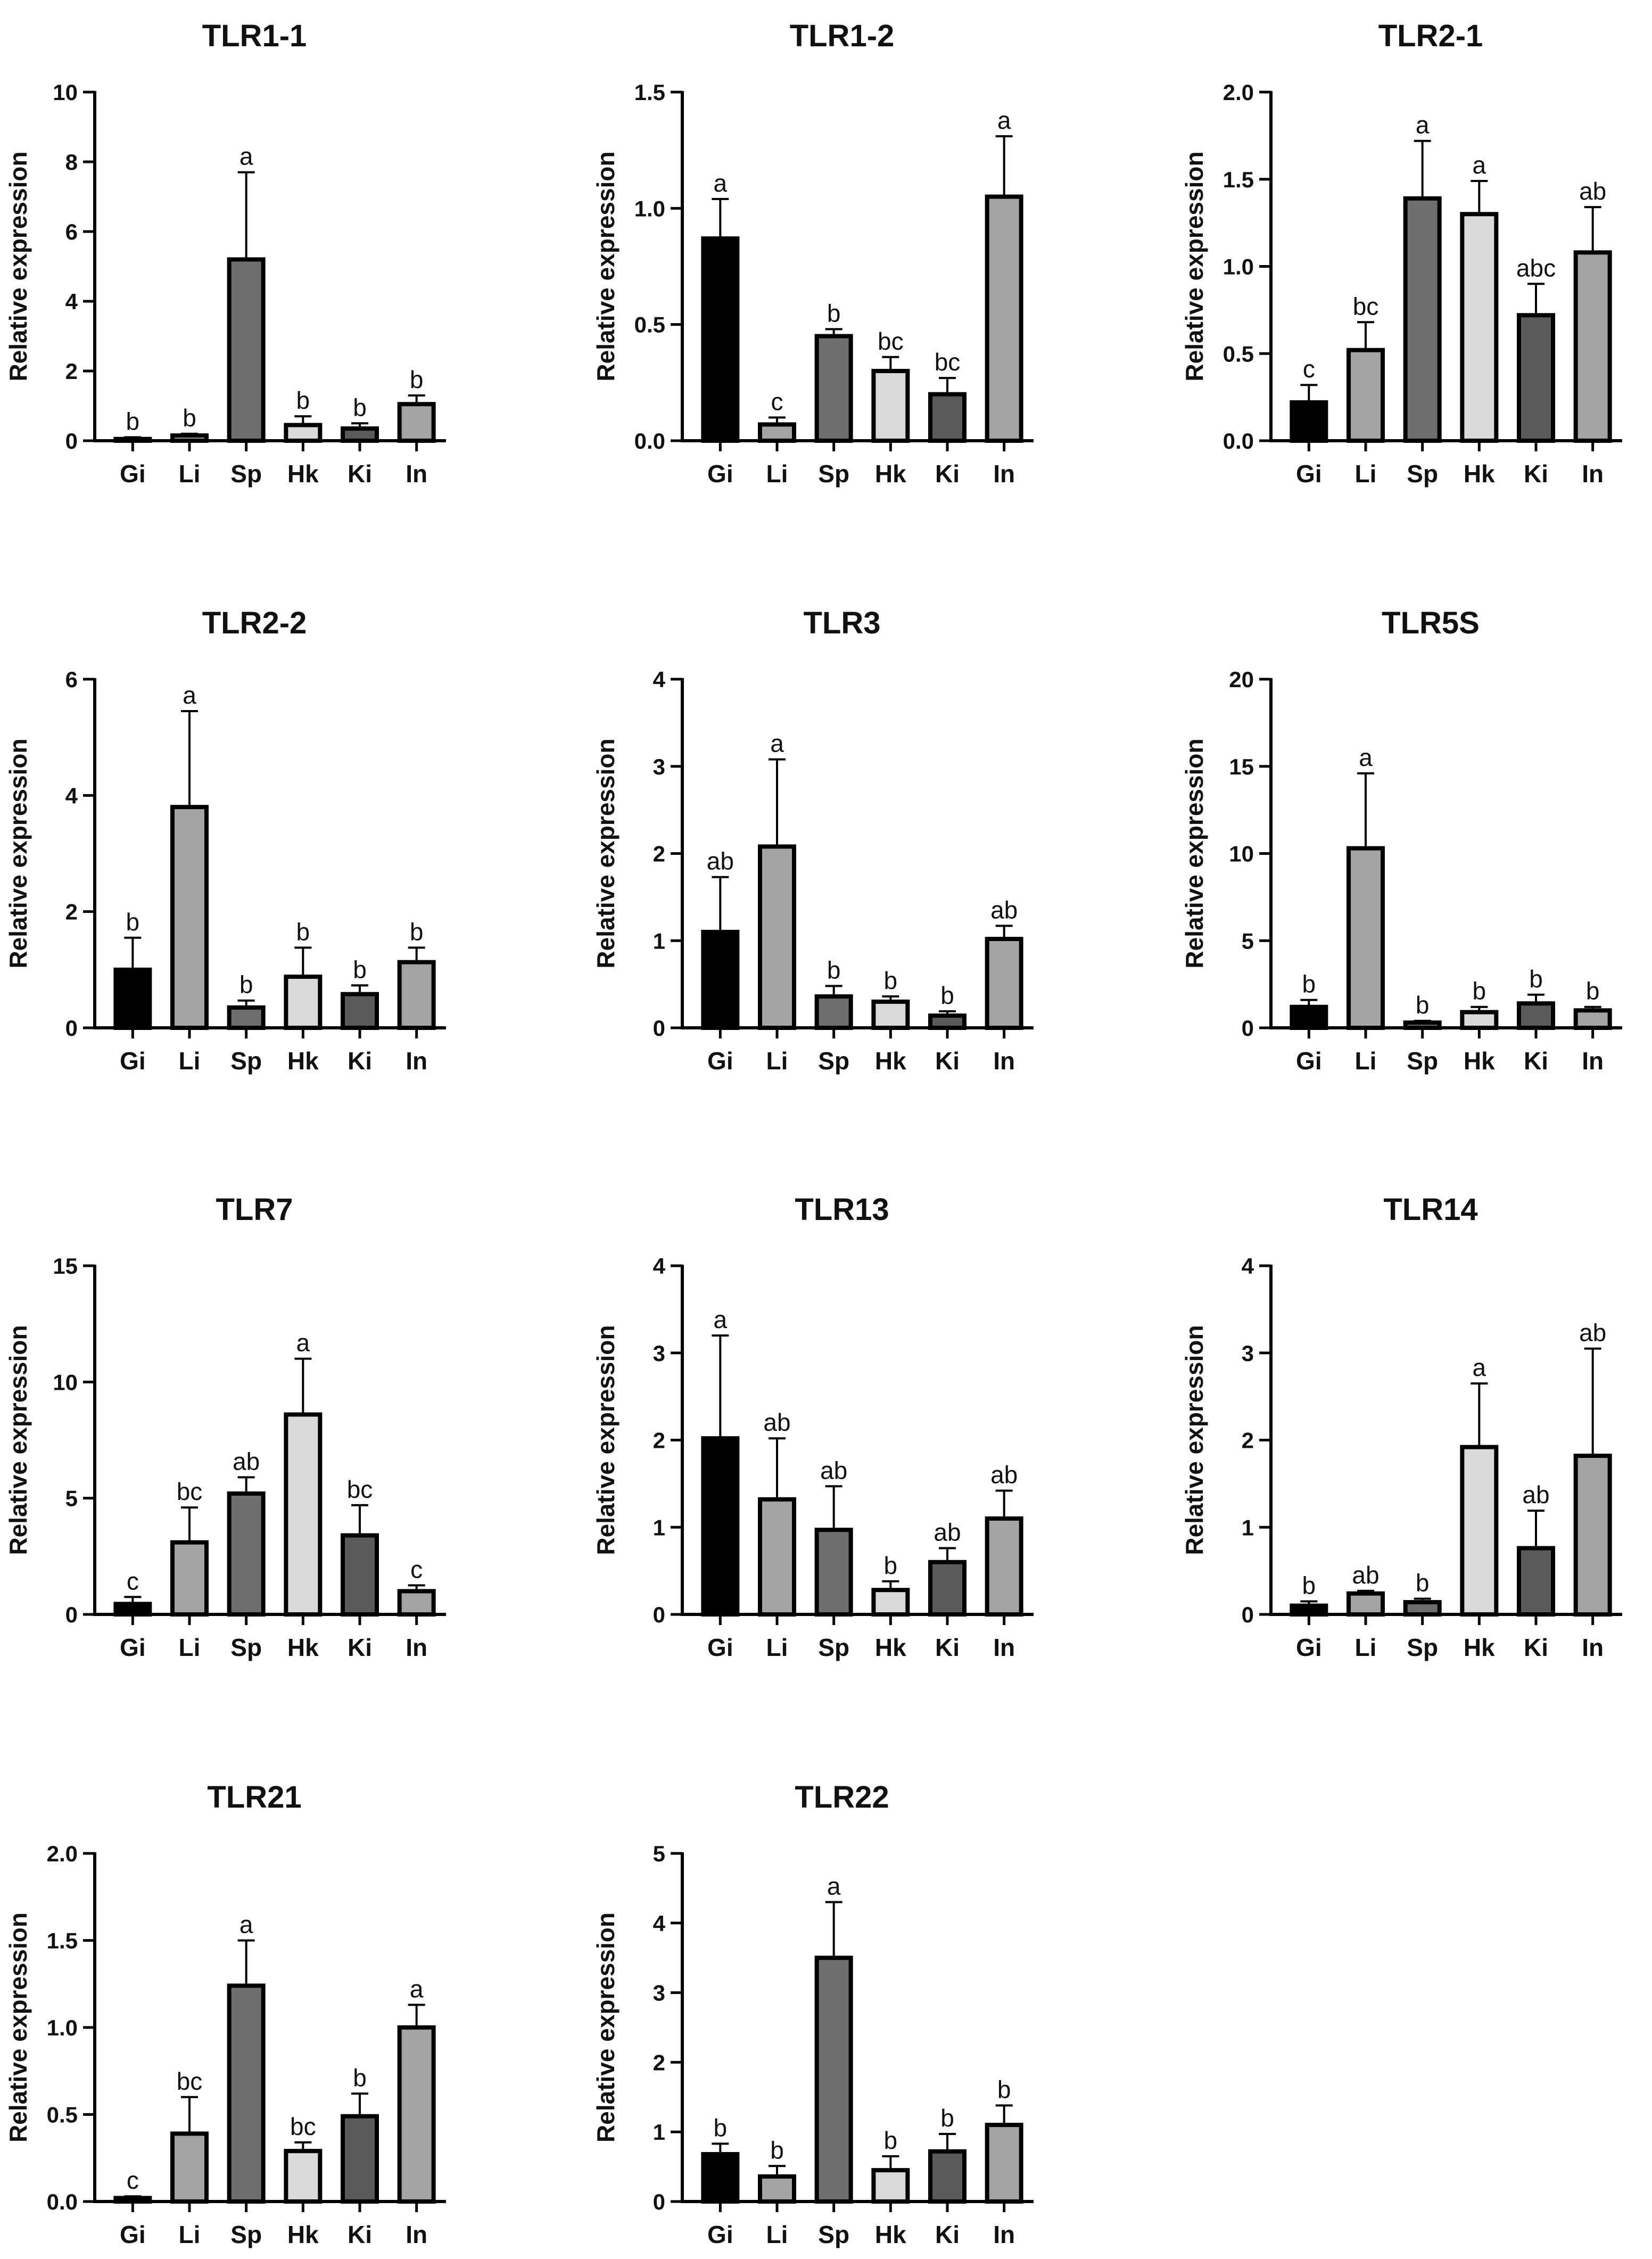  What do you see at coordinates (65, 92) in the screenshot?
I see `y-tick-label: 10` at bounding box center [65, 92].